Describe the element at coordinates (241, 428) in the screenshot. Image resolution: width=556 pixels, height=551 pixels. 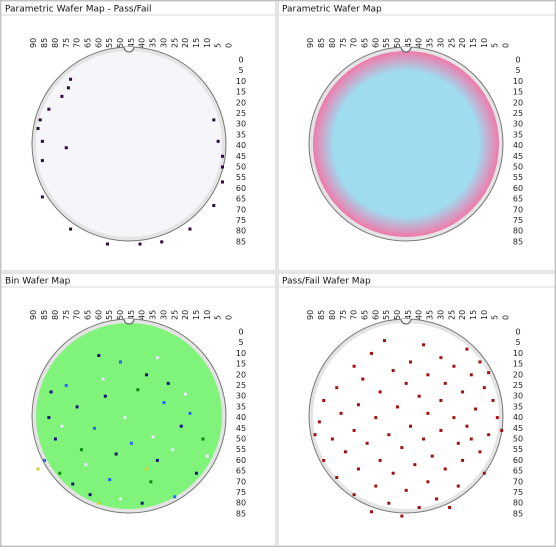
I see `y-tick-label: 45` at that location.